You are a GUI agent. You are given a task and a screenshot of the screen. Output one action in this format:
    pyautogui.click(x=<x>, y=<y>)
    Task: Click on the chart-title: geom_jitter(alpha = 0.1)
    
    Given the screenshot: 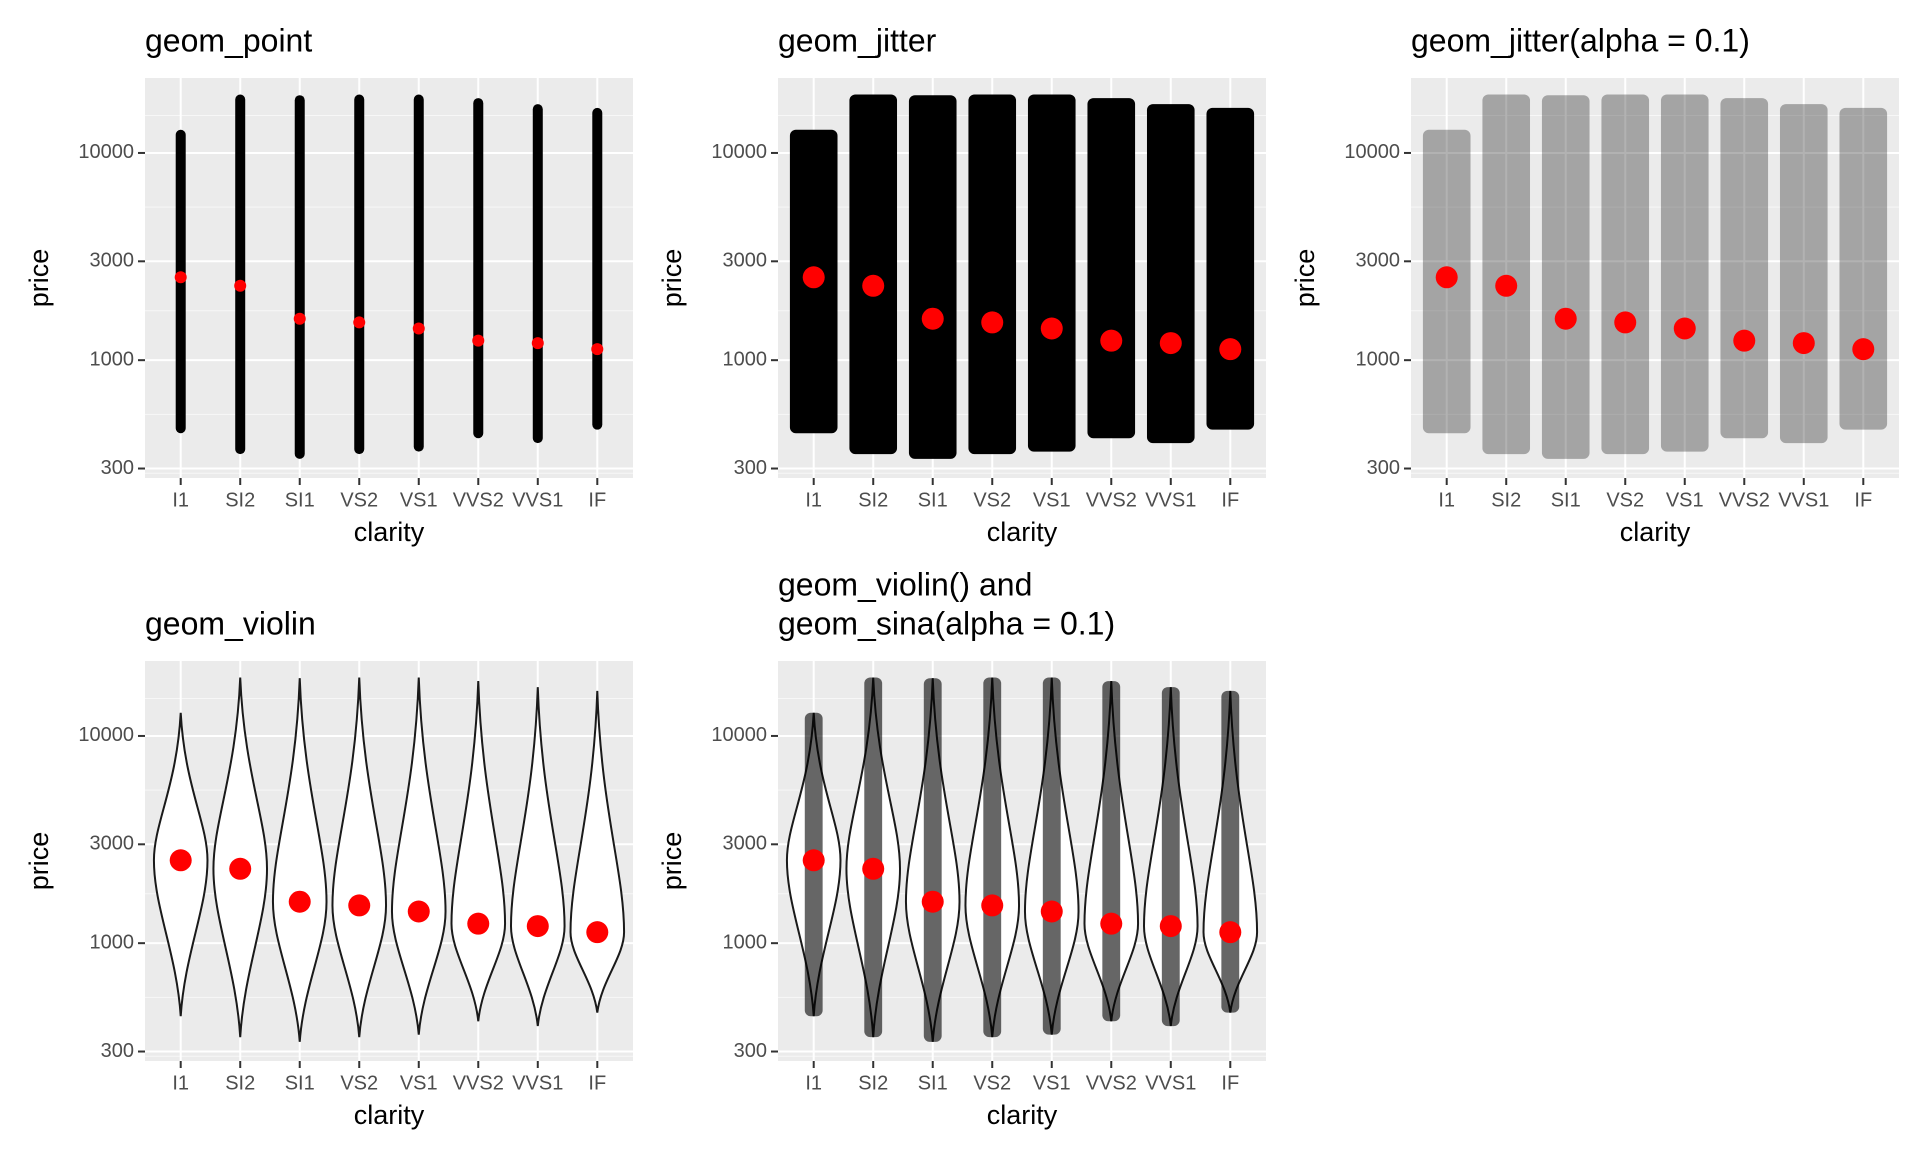 What is the action you would take?
    pyautogui.click(x=1580, y=40)
    